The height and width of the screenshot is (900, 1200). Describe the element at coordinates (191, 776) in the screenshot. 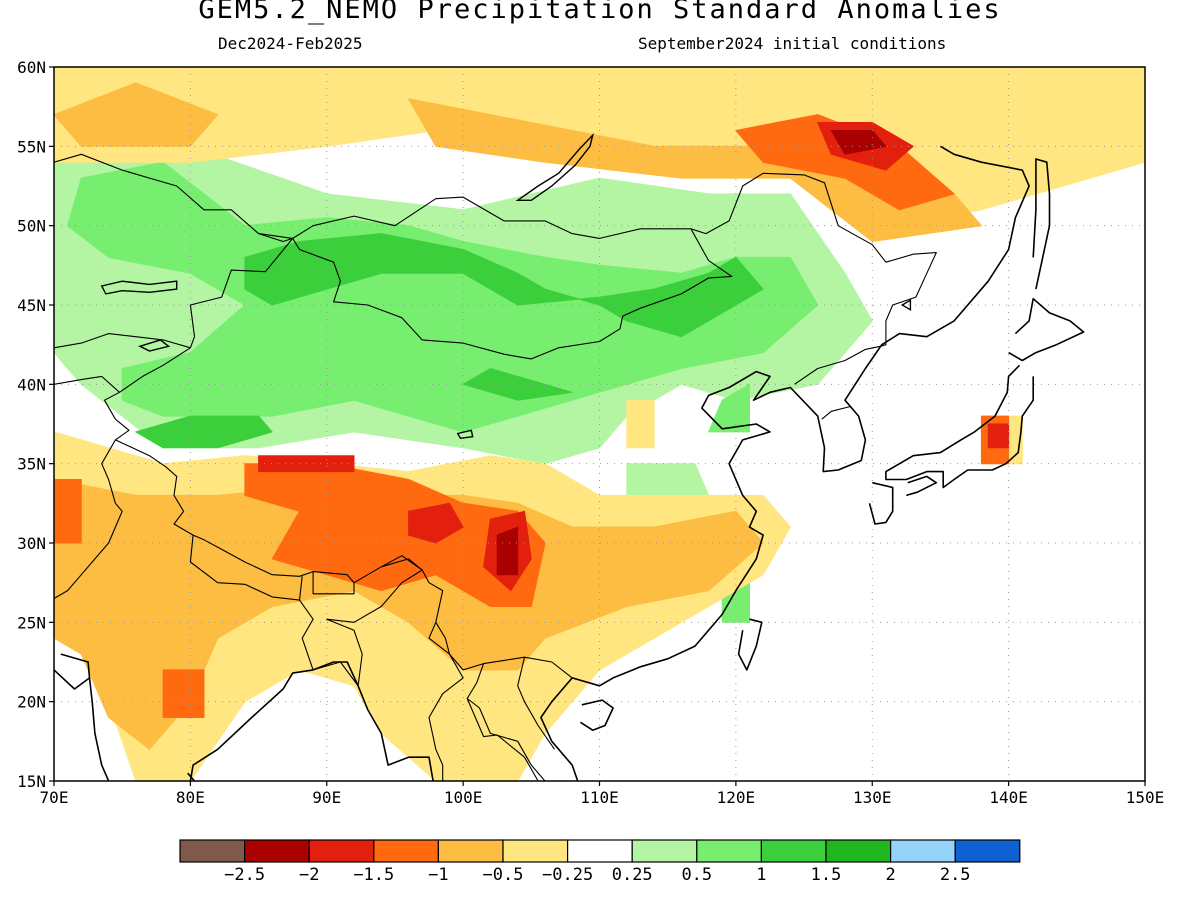

I see `coastline-sri-lanka-stub` at that location.